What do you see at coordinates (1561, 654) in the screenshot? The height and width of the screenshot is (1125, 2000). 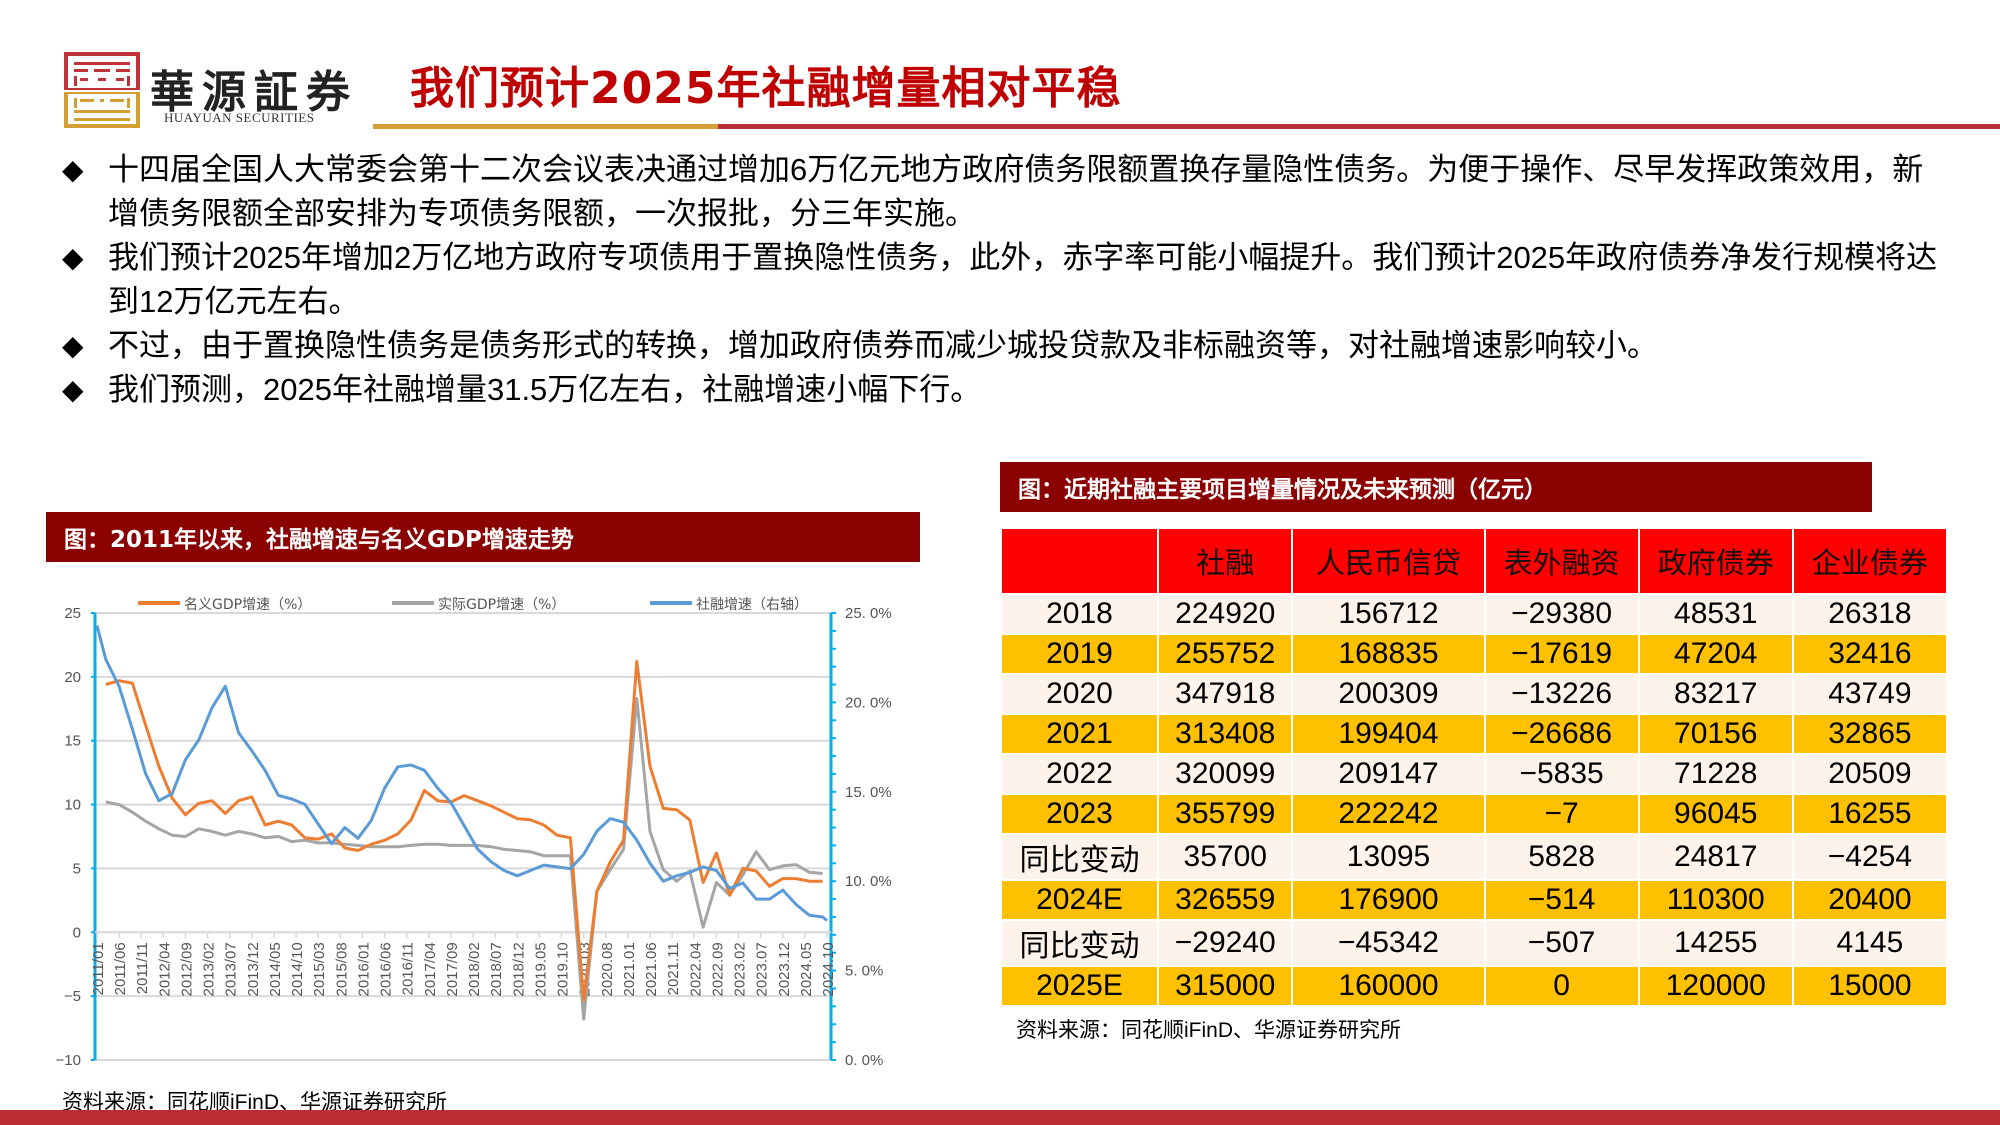 I see `table-cell: −17619` at bounding box center [1561, 654].